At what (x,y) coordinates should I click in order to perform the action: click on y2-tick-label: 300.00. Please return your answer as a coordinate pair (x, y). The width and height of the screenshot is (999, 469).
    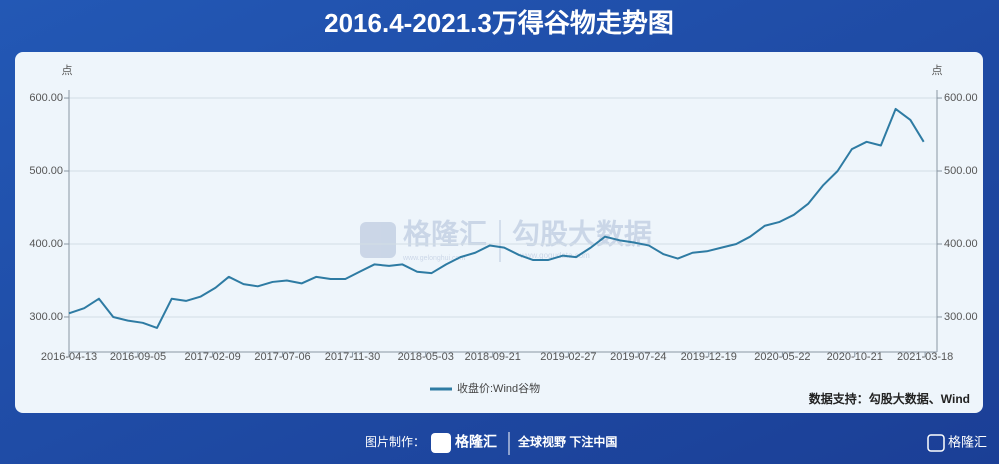
    Looking at the image, I should click on (961, 317).